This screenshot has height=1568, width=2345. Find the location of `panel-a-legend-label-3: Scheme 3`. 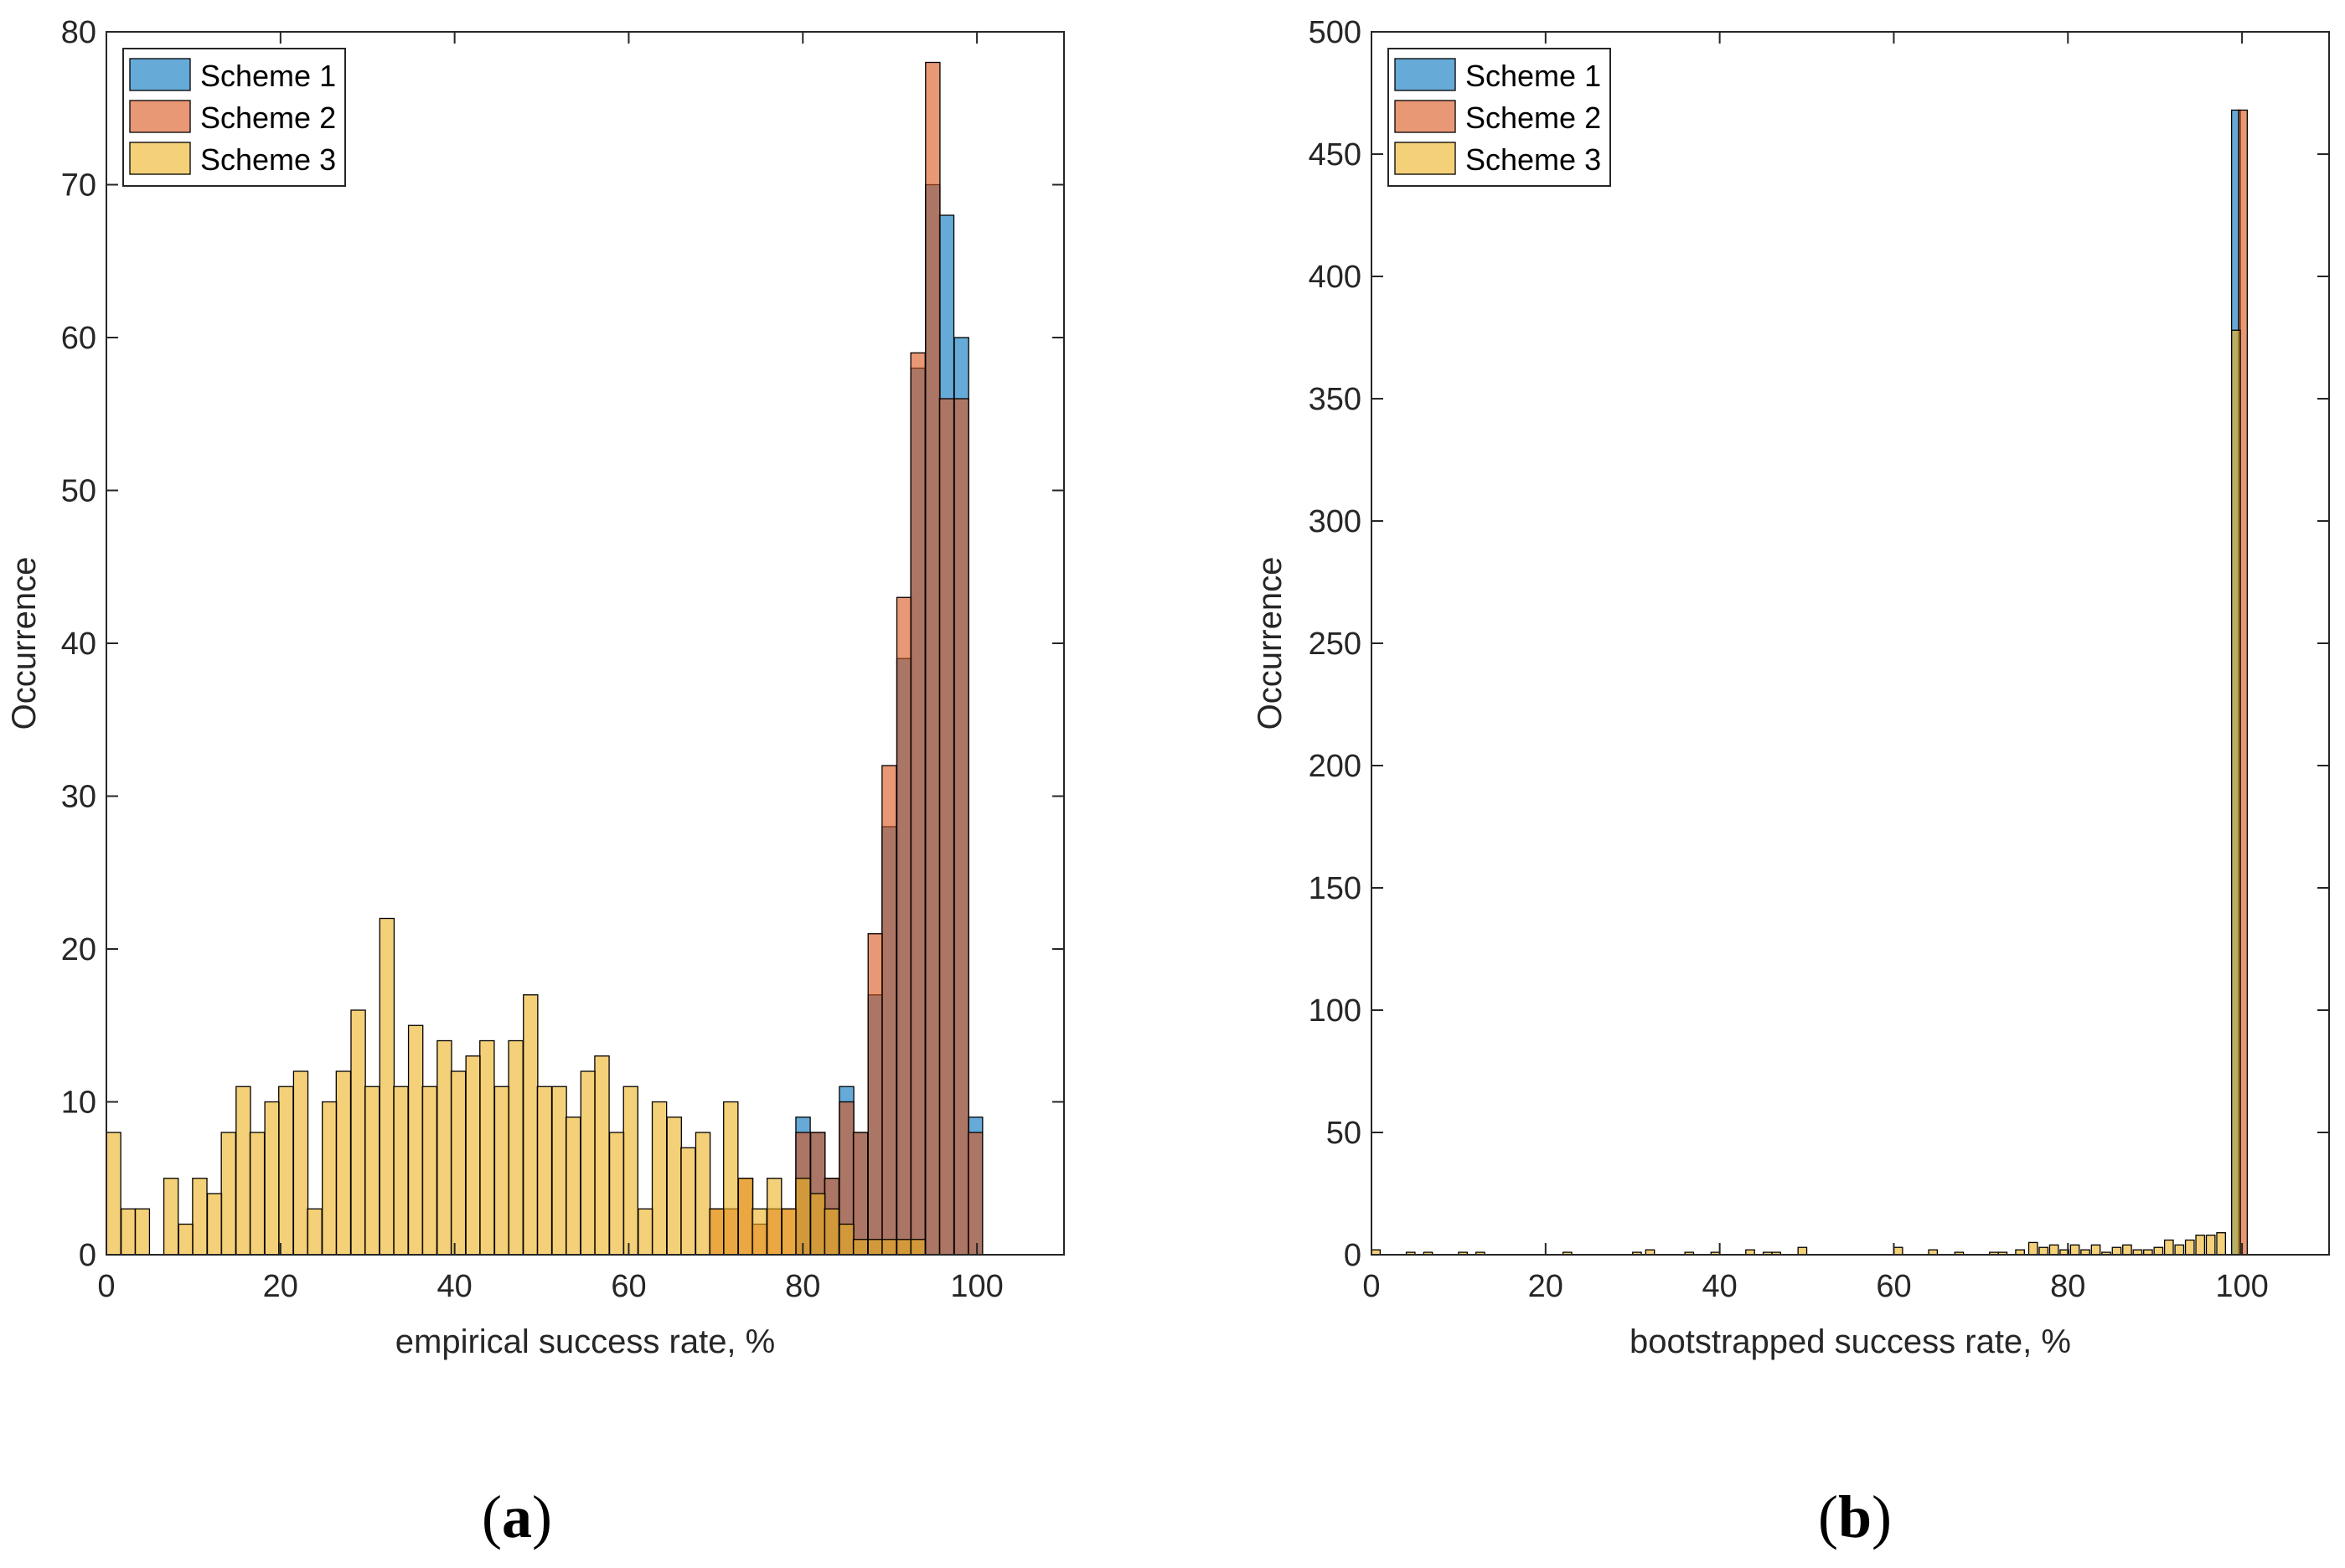

panel-a-legend-label-3: Scheme 3 is located at coordinates (268, 160).